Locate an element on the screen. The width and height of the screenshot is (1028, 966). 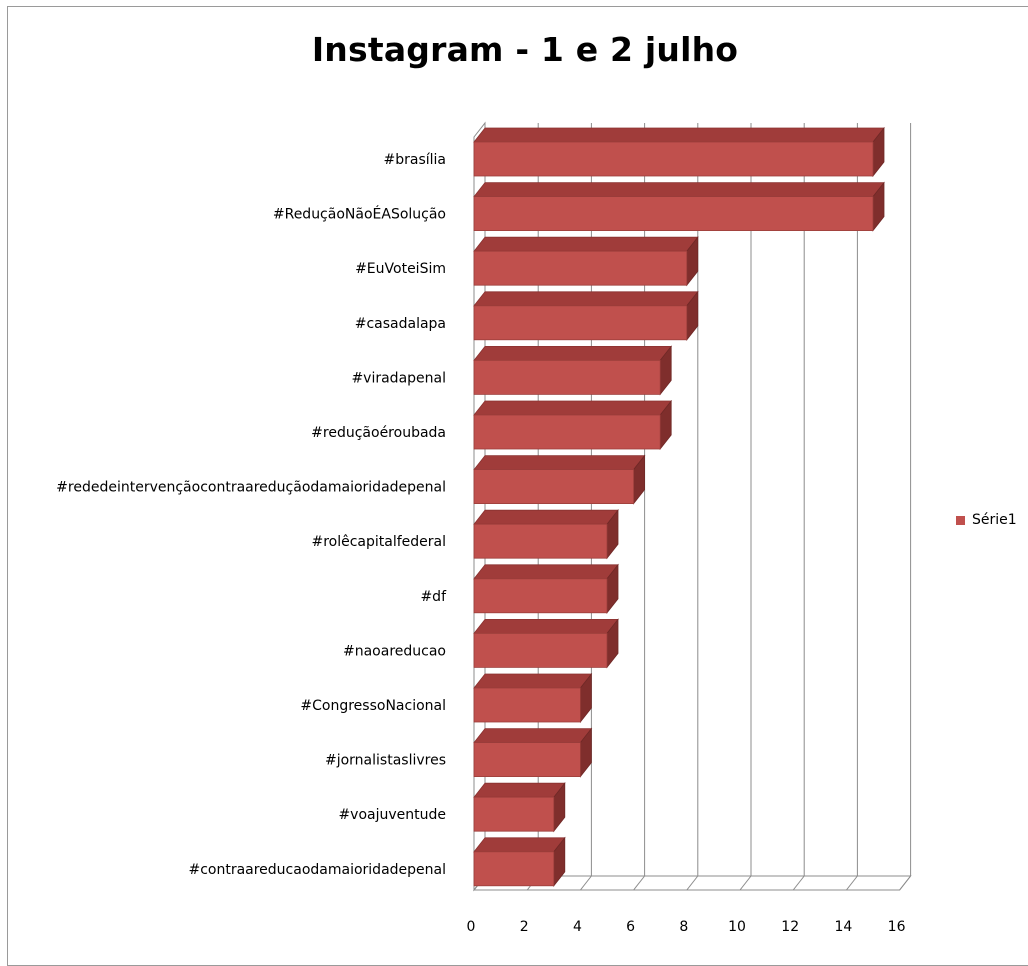
legend-swatch is located at coordinates (960, 520).